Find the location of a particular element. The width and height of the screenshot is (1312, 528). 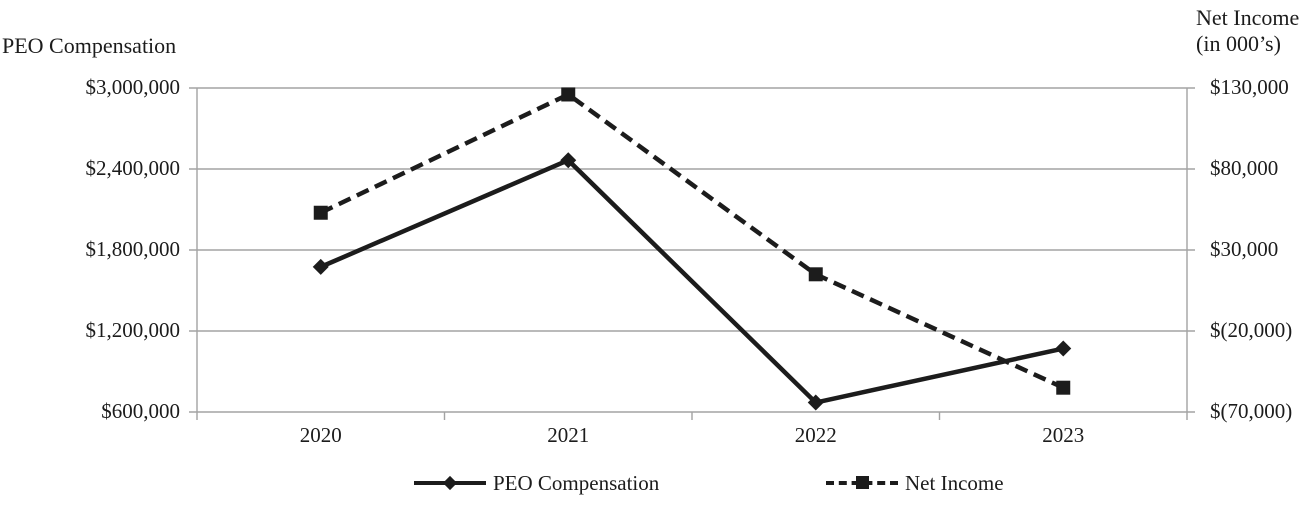

x-axis-label: 2023 is located at coordinates (1063, 435).